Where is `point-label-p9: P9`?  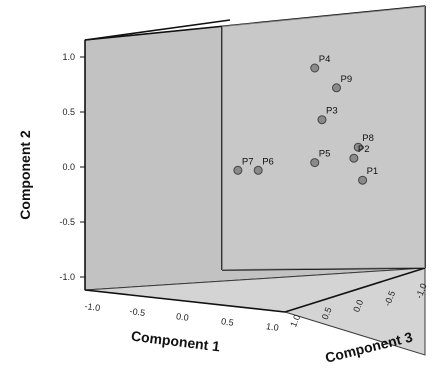
point-label-p9: P9 is located at coordinates (347, 79).